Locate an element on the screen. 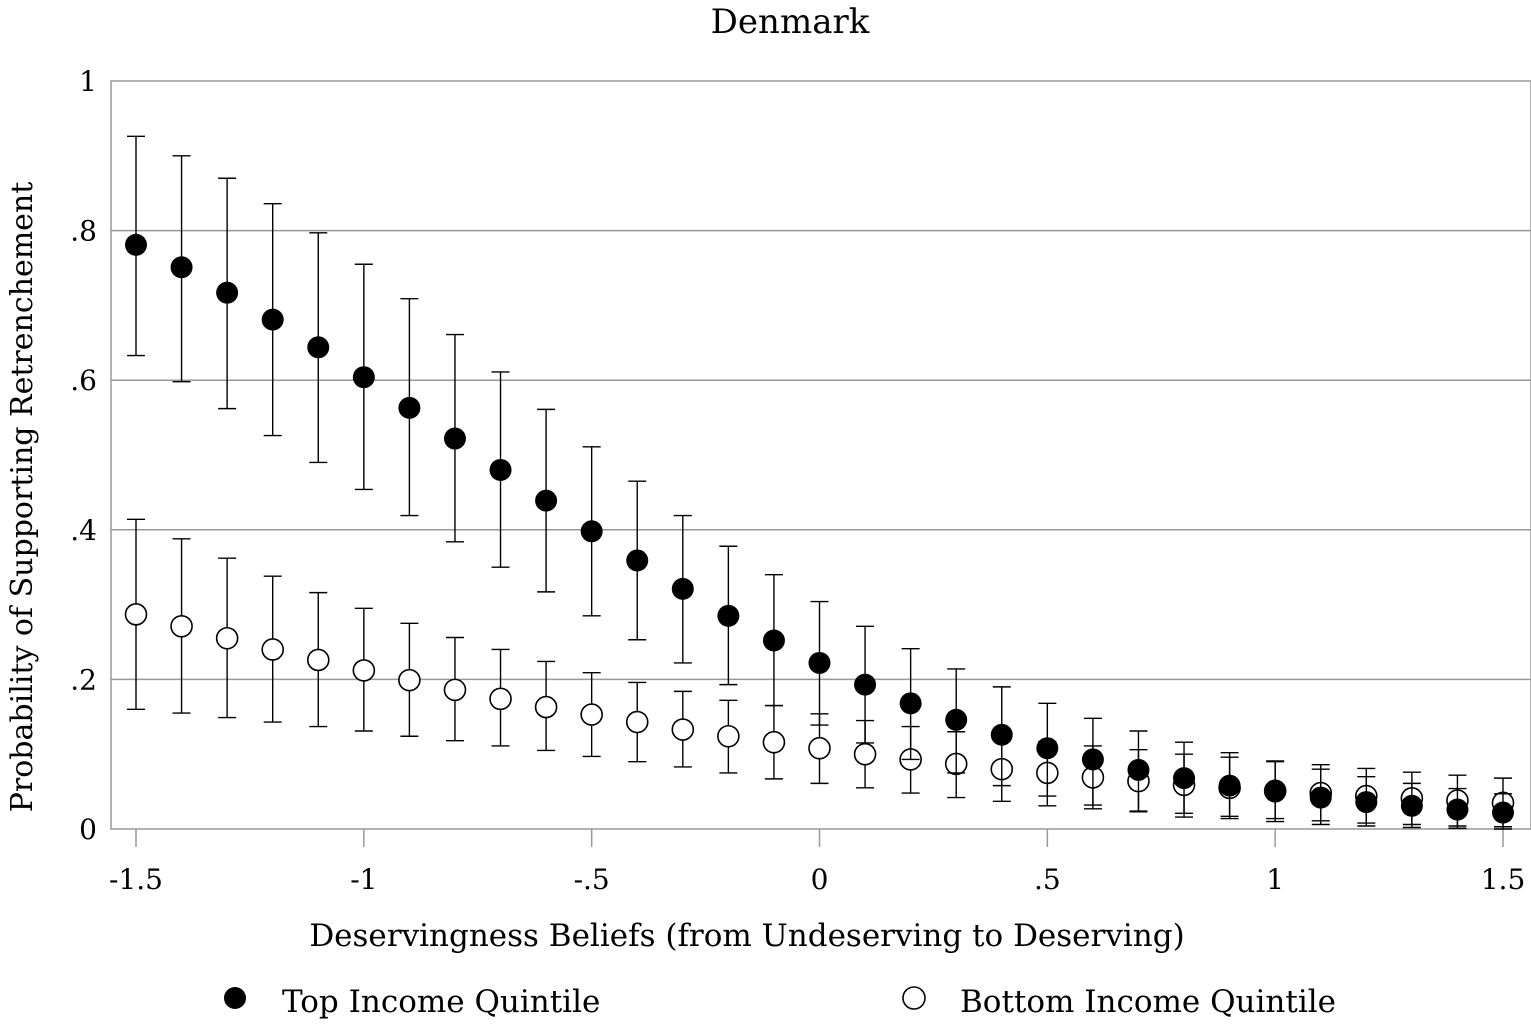 This screenshot has width=1531, height=1025. legend-filled-circle-marker is located at coordinates (235, 998).